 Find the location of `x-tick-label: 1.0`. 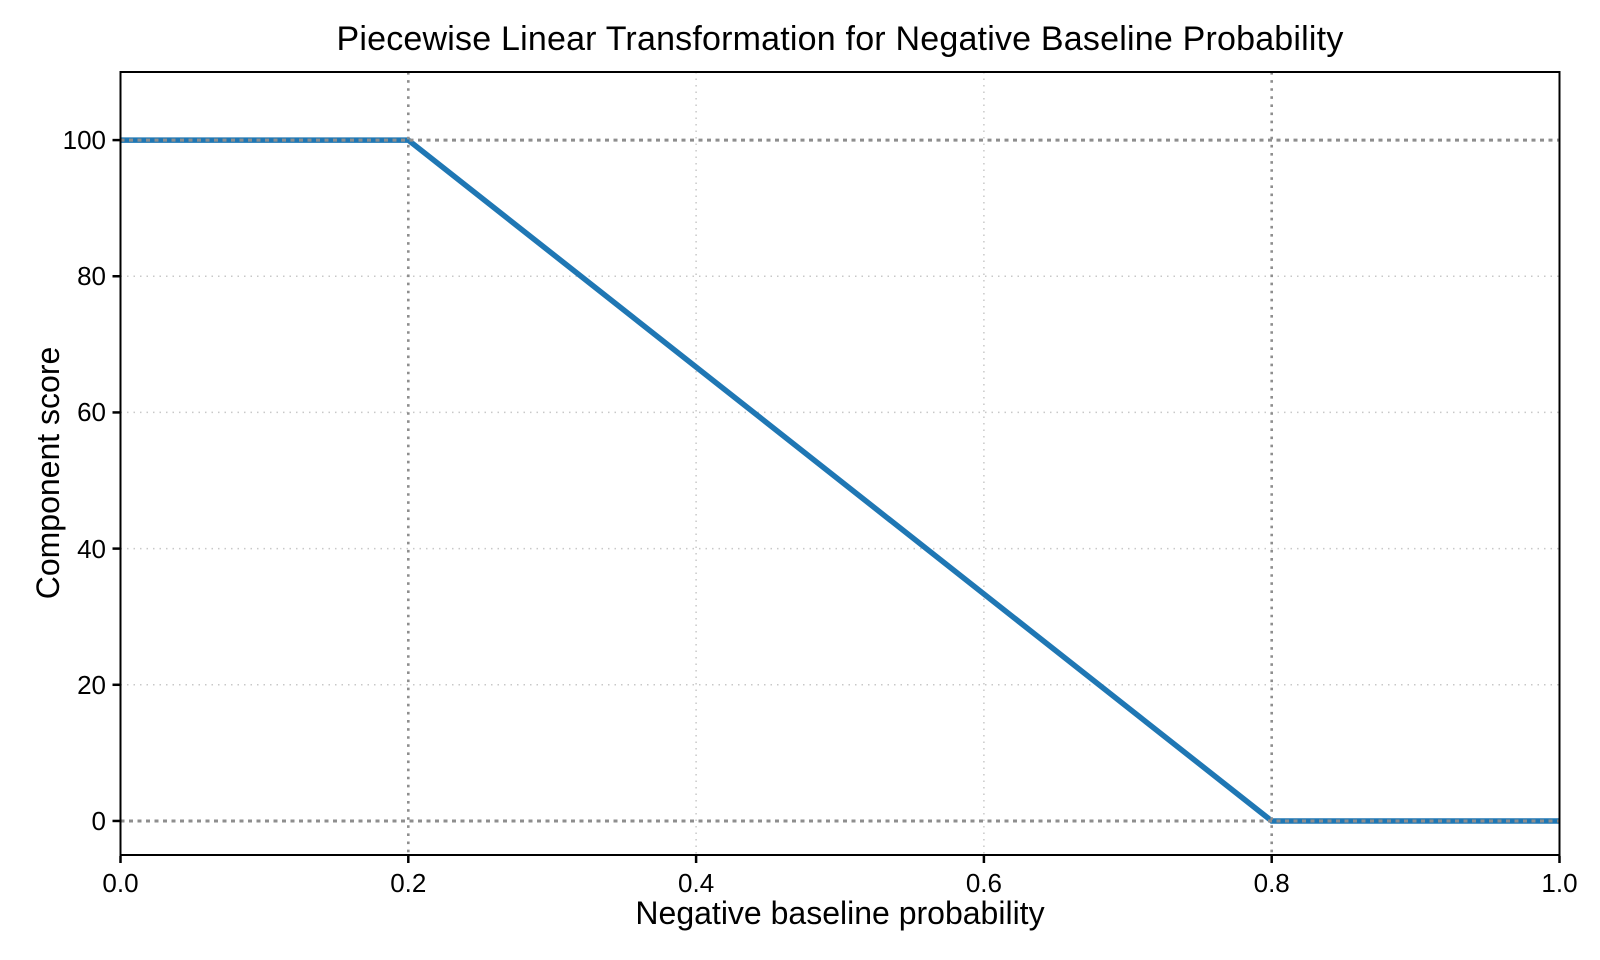

x-tick-label: 1.0 is located at coordinates (1559, 883).